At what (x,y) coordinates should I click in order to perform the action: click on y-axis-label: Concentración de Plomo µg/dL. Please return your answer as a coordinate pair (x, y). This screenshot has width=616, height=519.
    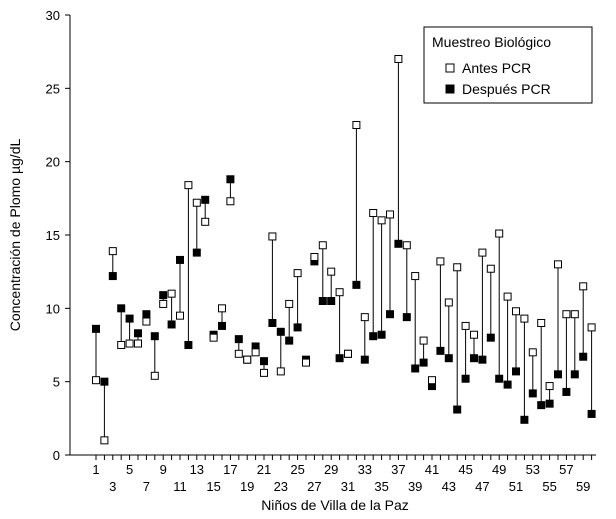
    Looking at the image, I should click on (15, 235).